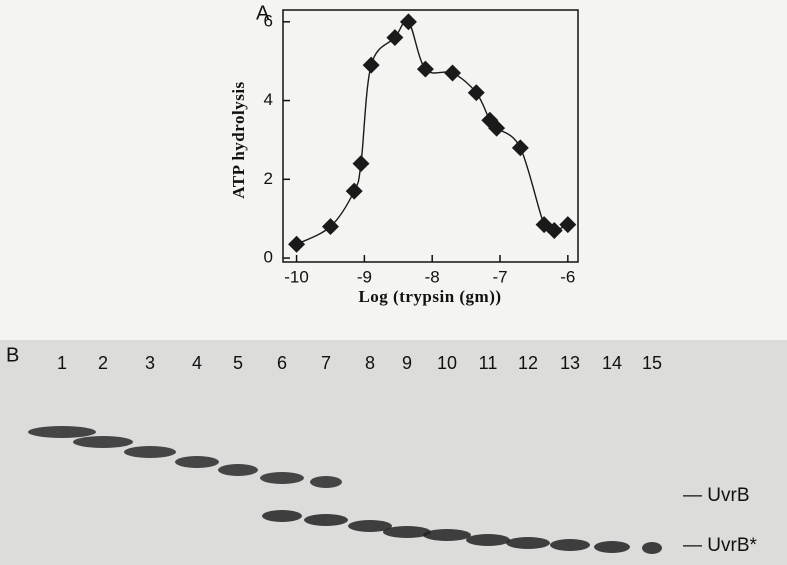 The height and width of the screenshot is (565, 787). I want to click on lane-label: 1, so click(62, 363).